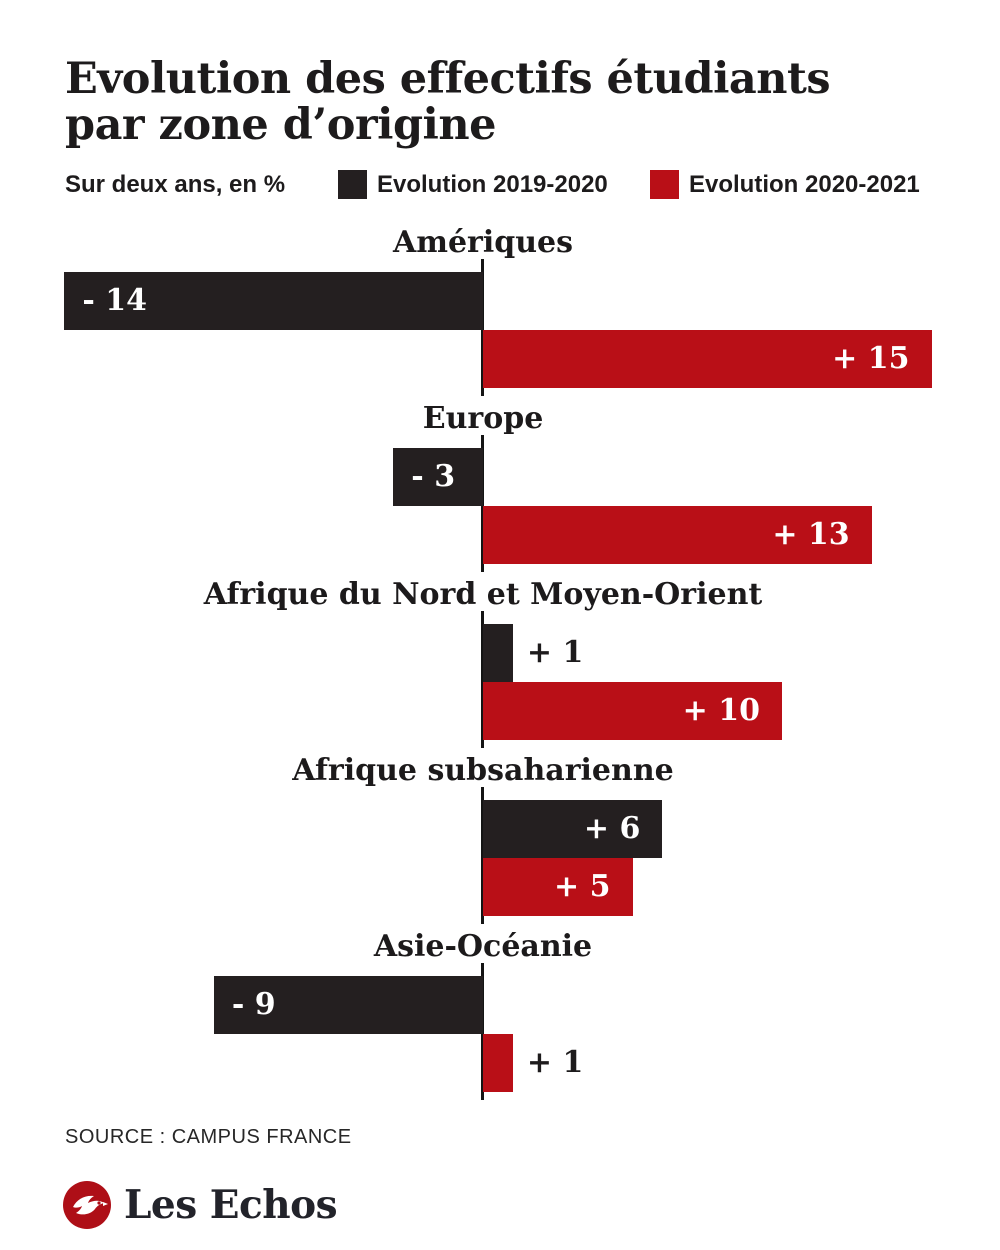 This screenshot has width=1000, height=1250. What do you see at coordinates (231, 1205) in the screenshot?
I see `lesechos-wordmark: Les Echos` at bounding box center [231, 1205].